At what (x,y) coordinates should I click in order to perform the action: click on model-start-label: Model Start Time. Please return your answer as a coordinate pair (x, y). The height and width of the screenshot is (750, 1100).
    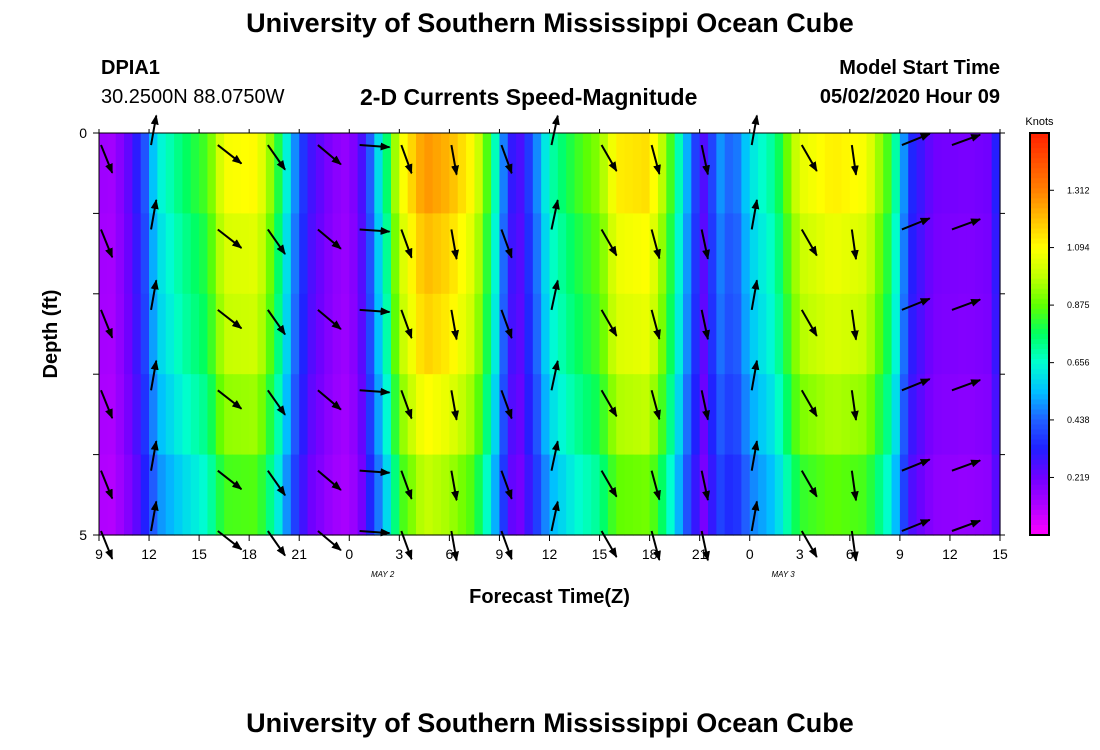
    Looking at the image, I should click on (919, 68).